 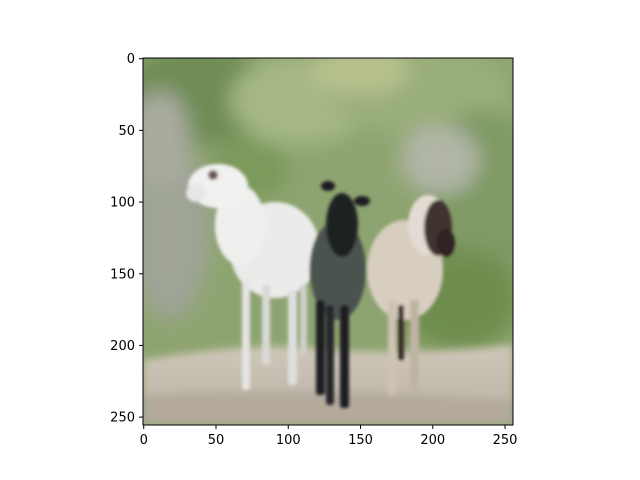 I want to click on y-tick-label: 0, so click(x=131, y=59).